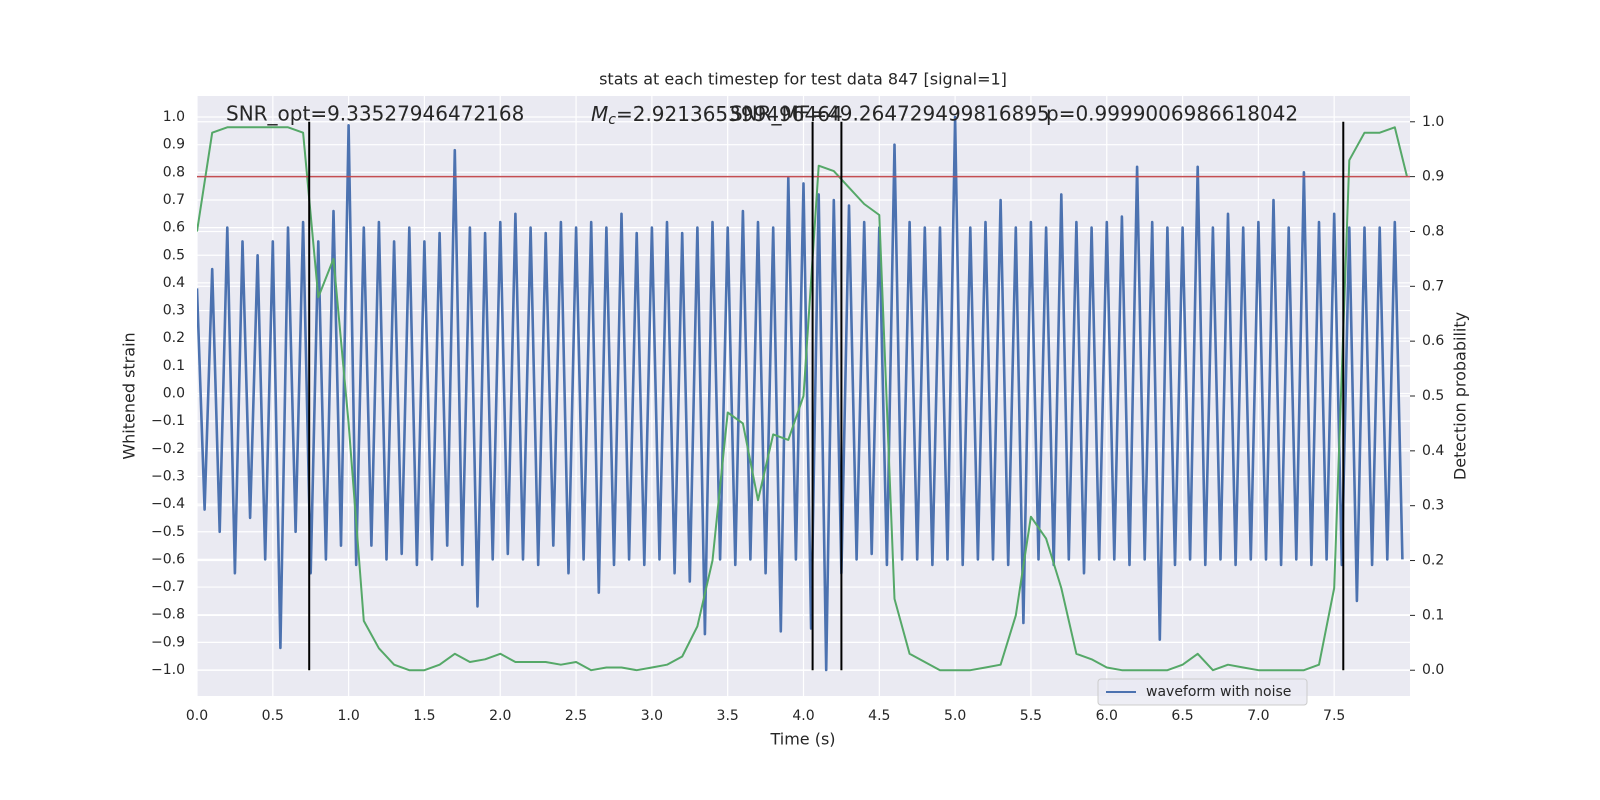  What do you see at coordinates (168, 670) in the screenshot?
I see `y-tick-label: −1.0` at bounding box center [168, 670].